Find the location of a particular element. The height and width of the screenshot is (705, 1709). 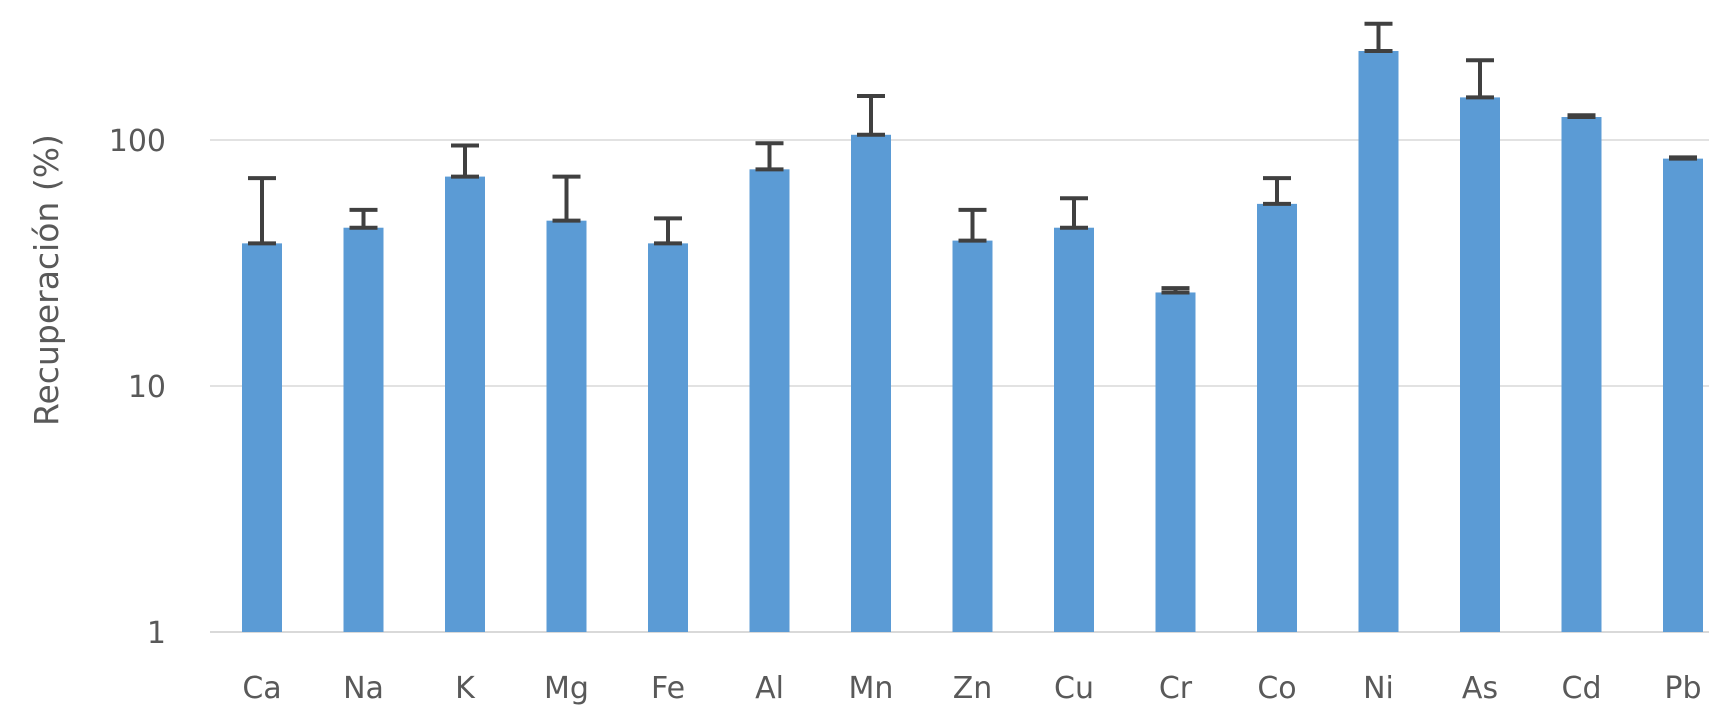

bar-mg is located at coordinates (566, 426).